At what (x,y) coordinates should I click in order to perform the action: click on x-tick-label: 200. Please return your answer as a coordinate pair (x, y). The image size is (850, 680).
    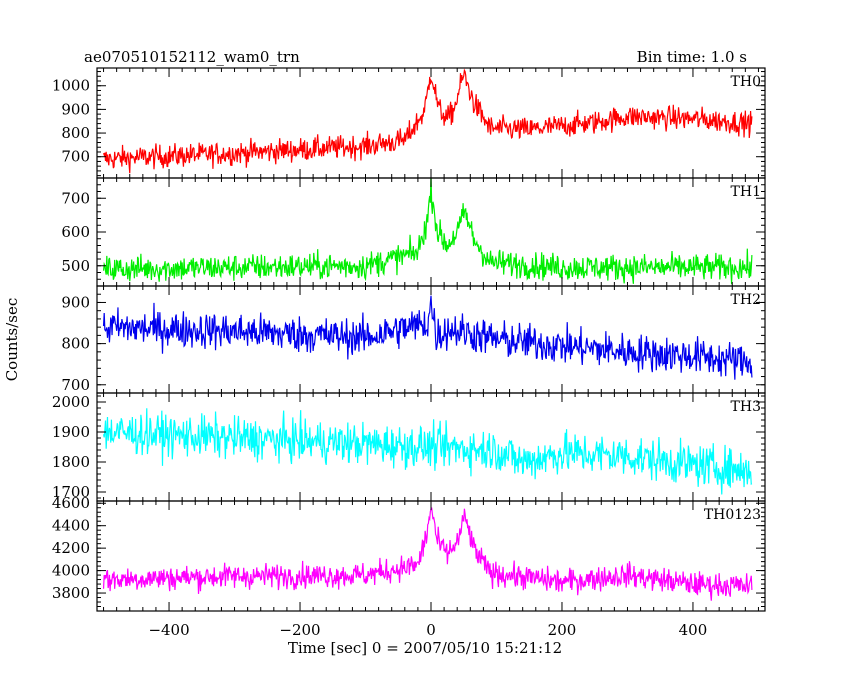
    Looking at the image, I should click on (562, 630).